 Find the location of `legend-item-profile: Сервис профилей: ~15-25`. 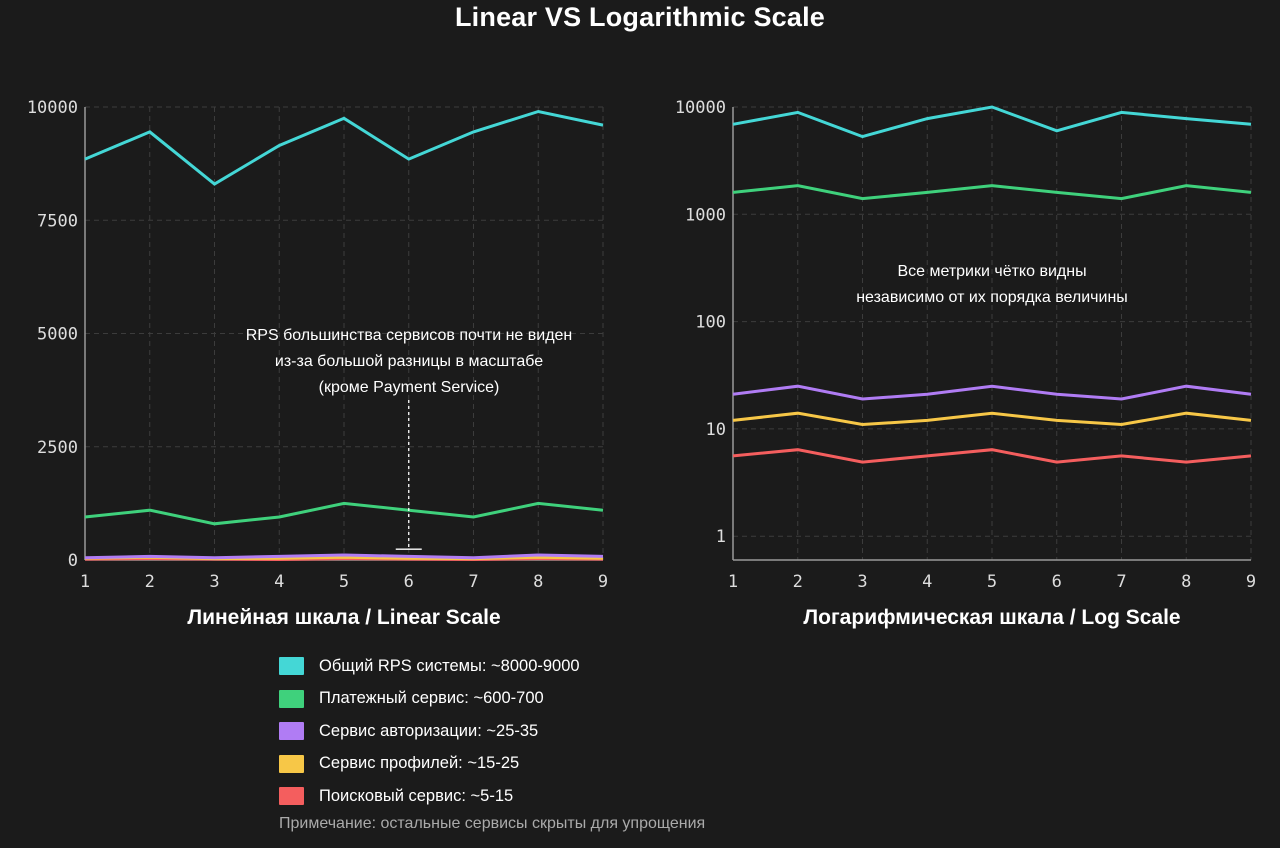

legend-item-profile: Сервис профилей: ~15-25 is located at coordinates (429, 764).